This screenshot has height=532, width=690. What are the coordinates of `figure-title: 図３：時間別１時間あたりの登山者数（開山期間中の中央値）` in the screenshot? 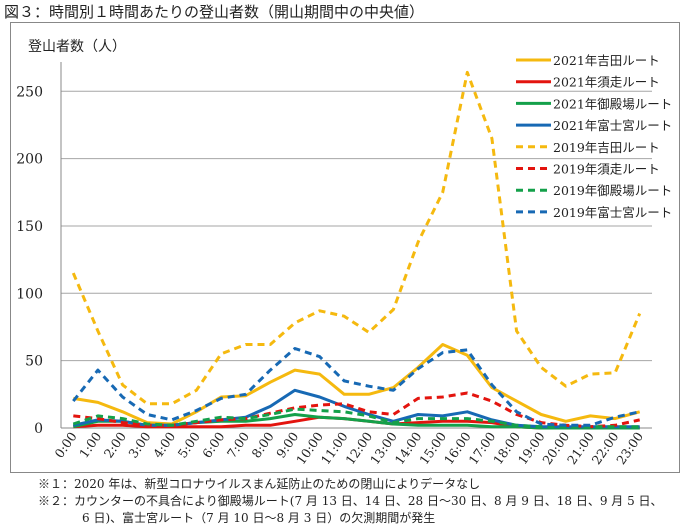 It's located at (214, 12).